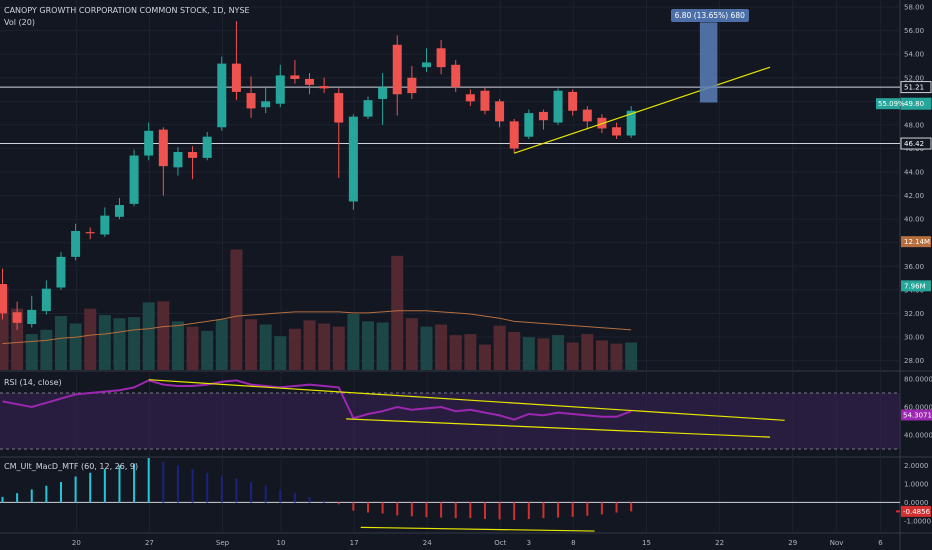  Describe the element at coordinates (918, 436) in the screenshot. I see `rsi-tick-label: 40.0000` at that location.